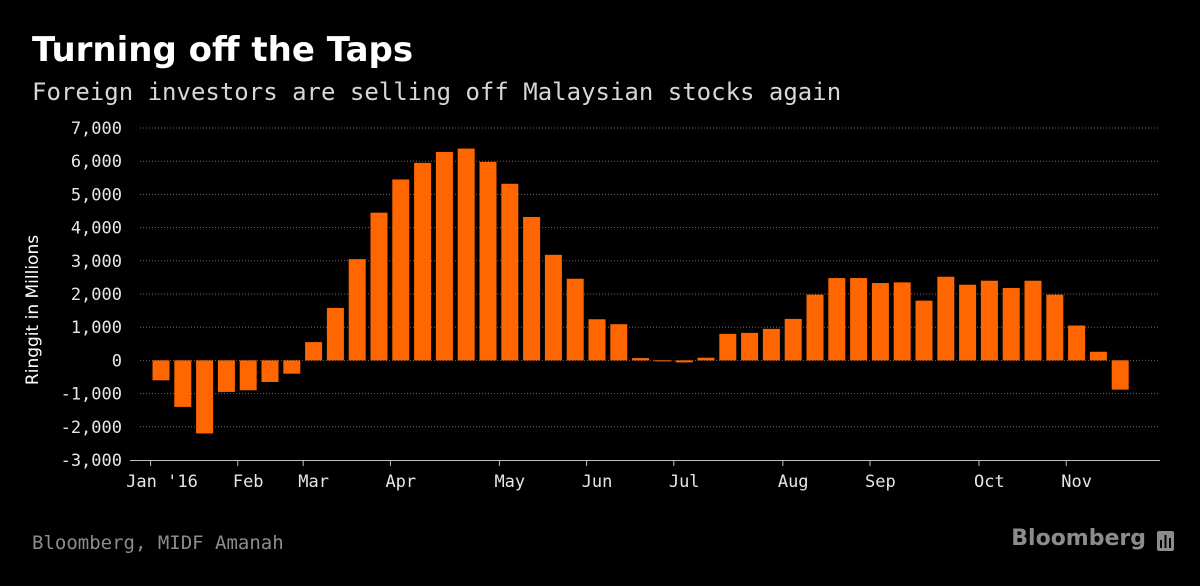 The width and height of the screenshot is (1200, 586). What do you see at coordinates (117, 361) in the screenshot?
I see `y-tick-label: 0` at bounding box center [117, 361].